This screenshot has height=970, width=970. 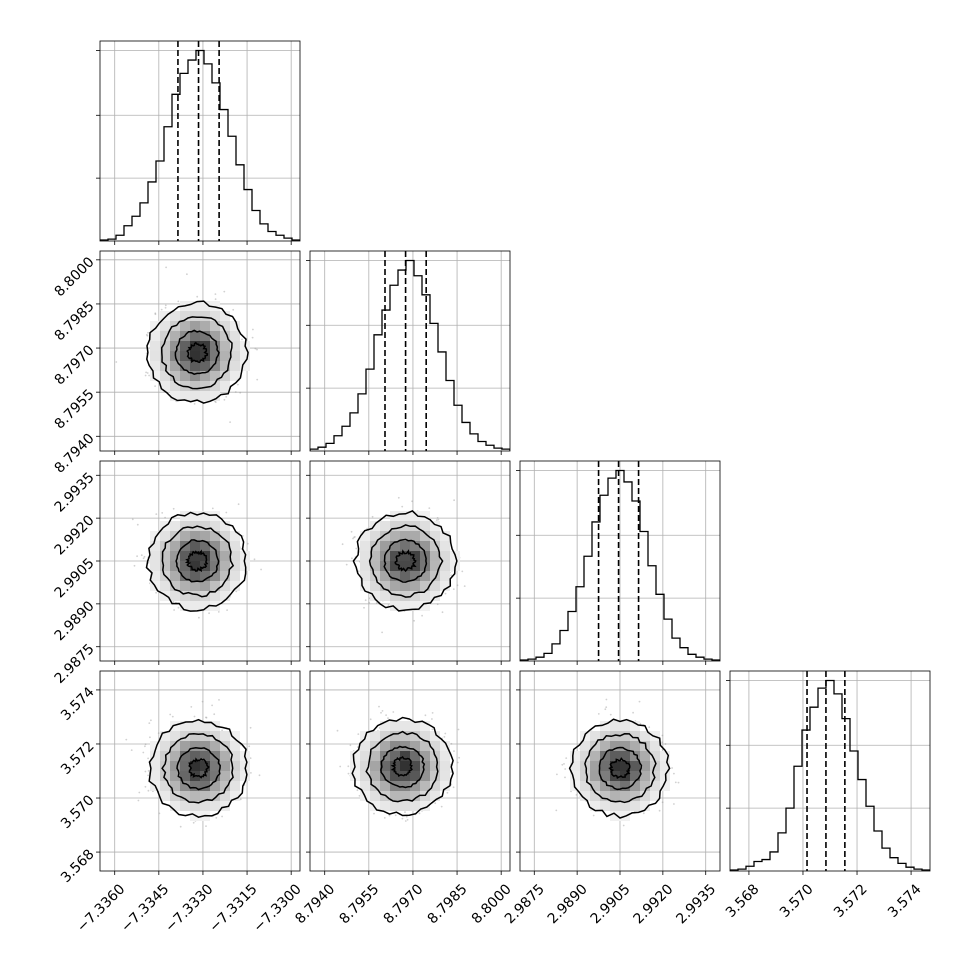 What do you see at coordinates (404, 904) in the screenshot?
I see `x-tick-label-1-2: 8.7970` at bounding box center [404, 904].